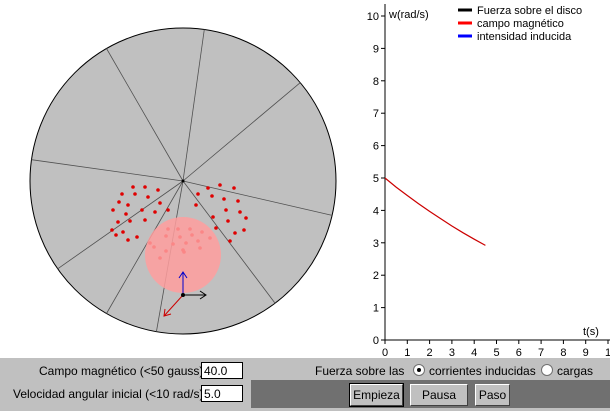 The width and height of the screenshot is (610, 411). What do you see at coordinates (376, 211) in the screenshot?
I see `y-tick-label: 4` at bounding box center [376, 211].